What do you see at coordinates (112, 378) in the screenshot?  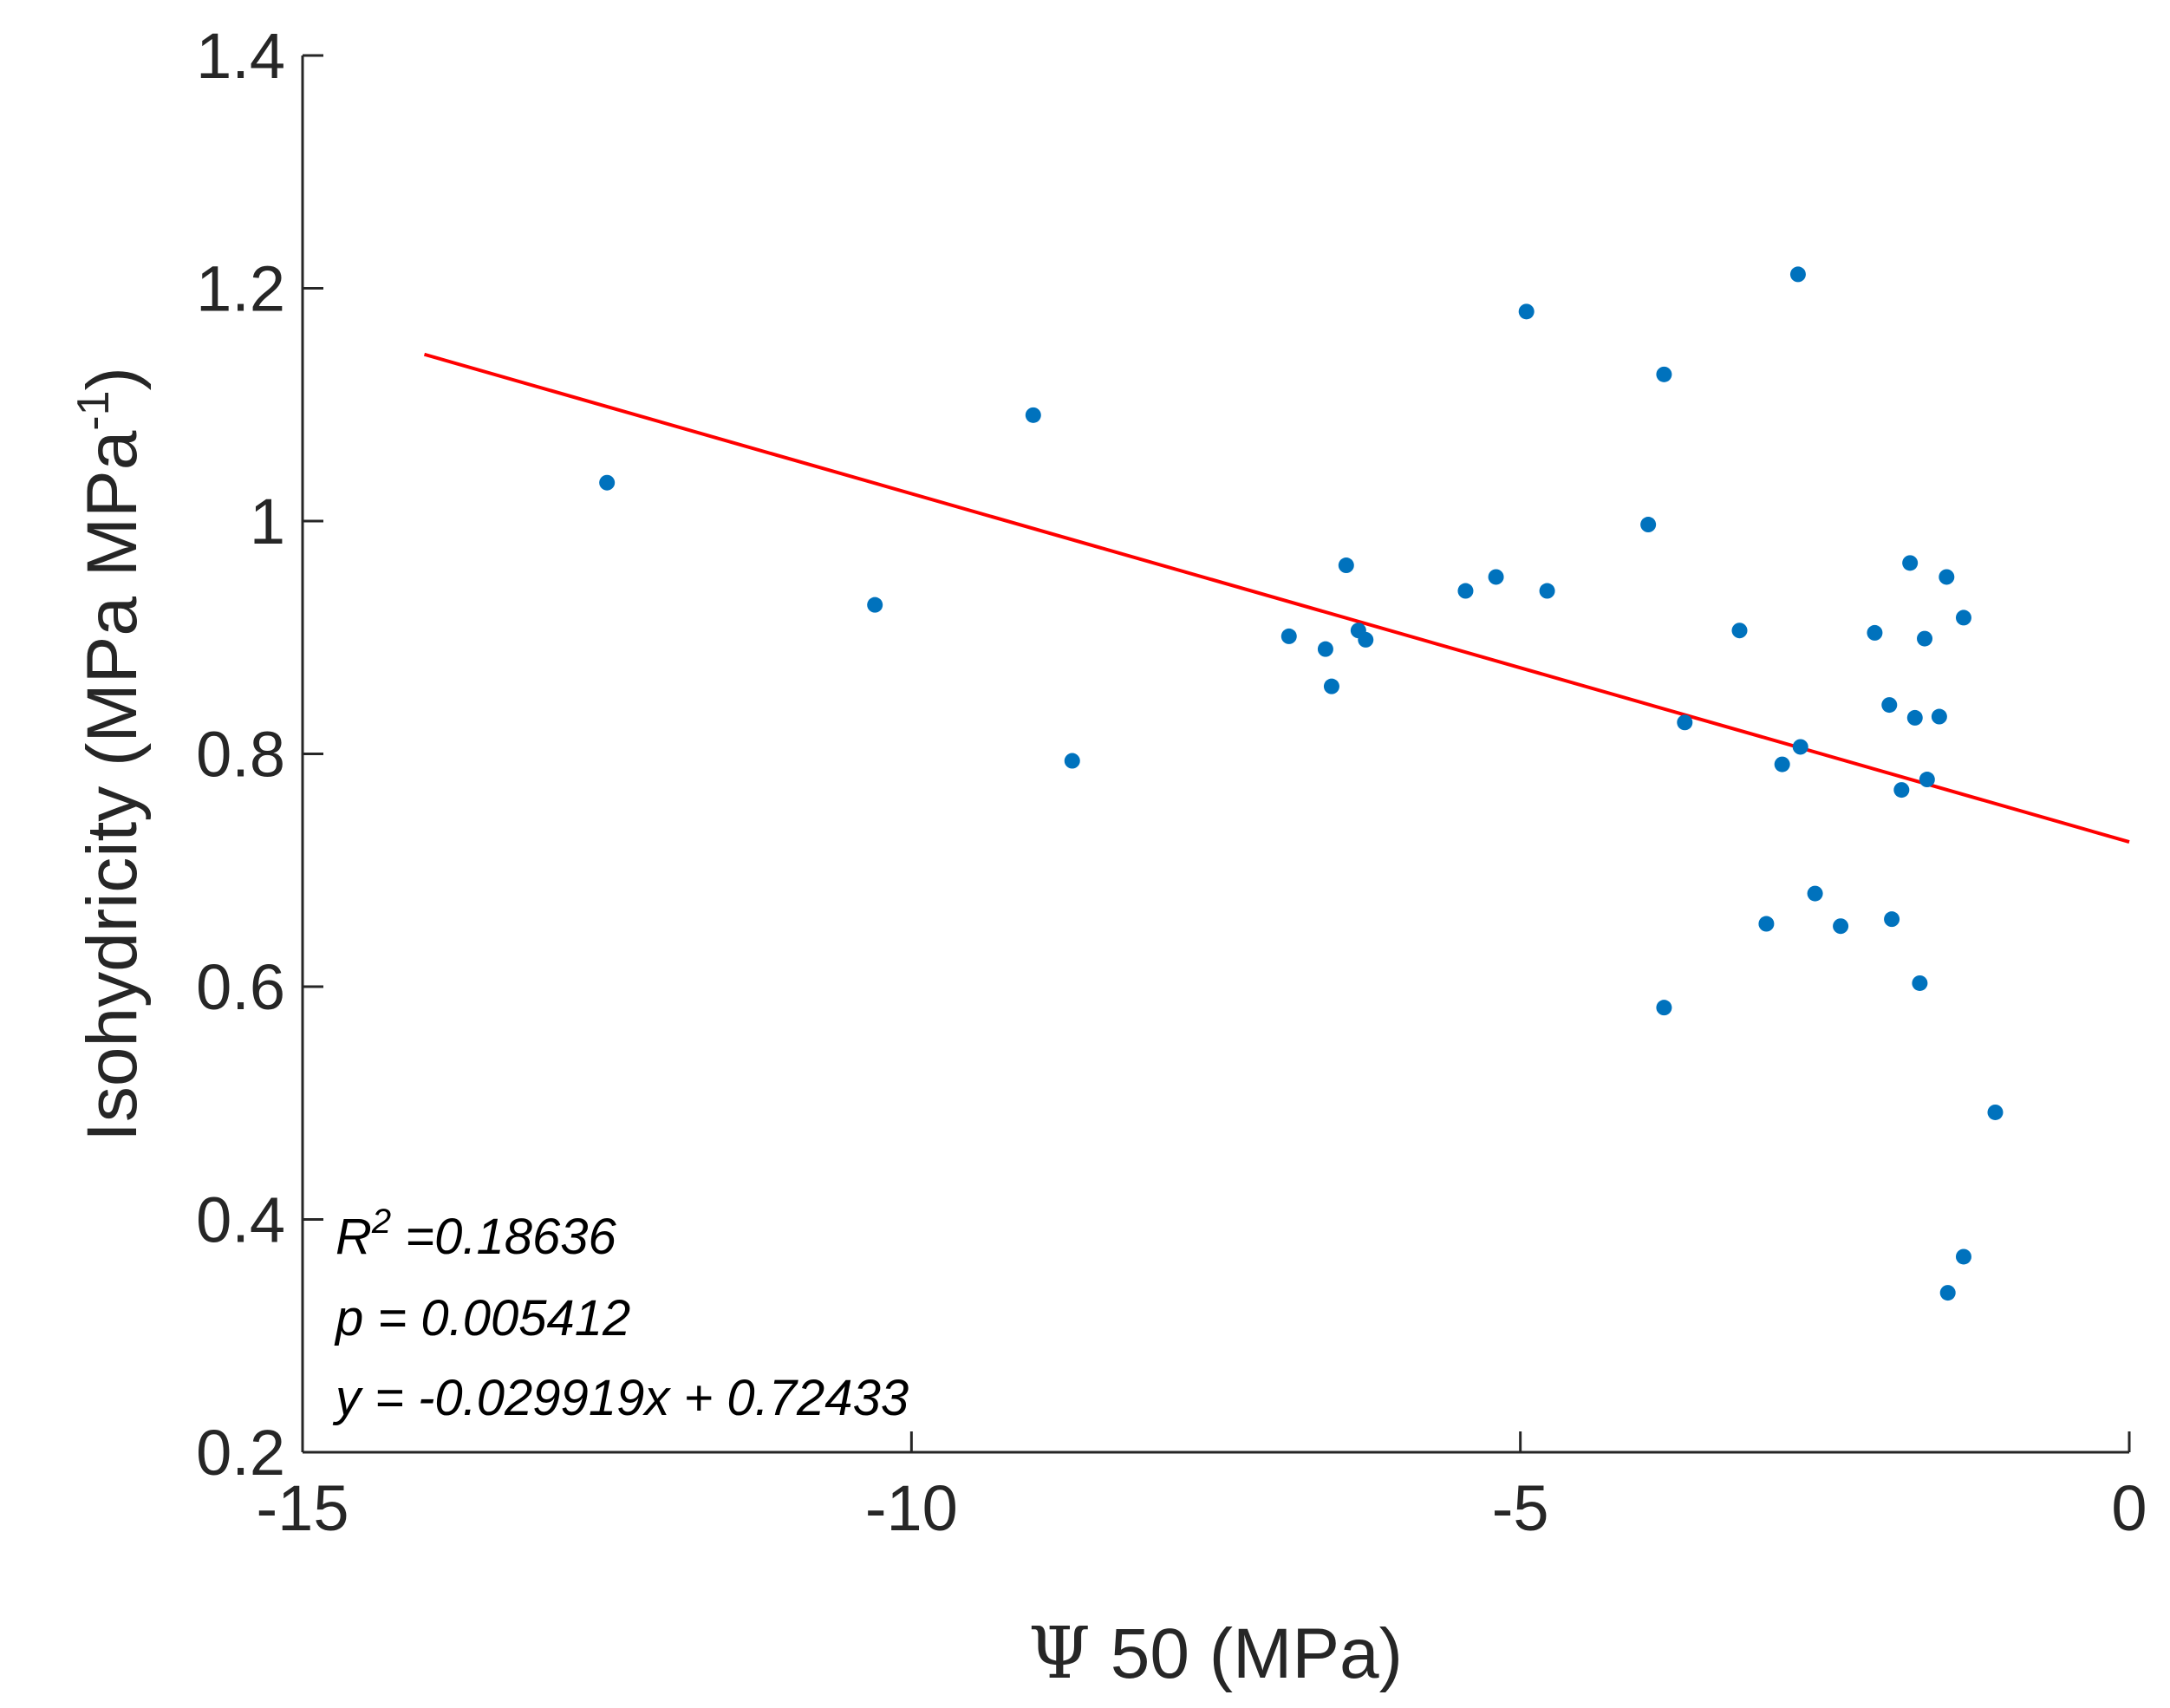 I see `y-axis-label-end: )` at bounding box center [112, 378].